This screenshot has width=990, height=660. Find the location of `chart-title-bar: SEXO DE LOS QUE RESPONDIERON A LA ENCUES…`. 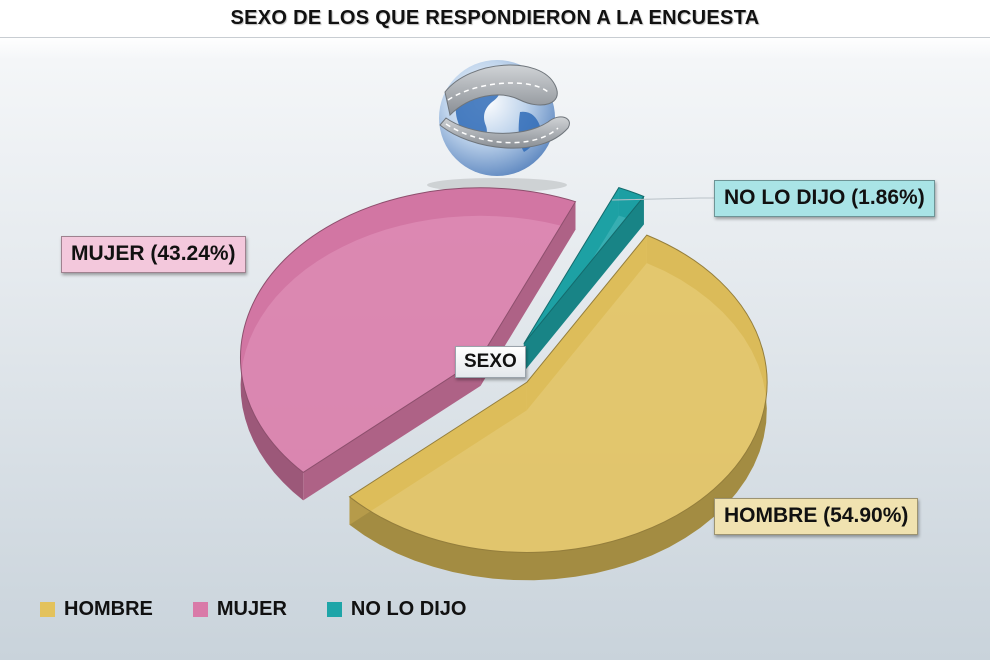

chart-title-bar: SEXO DE LOS QUE RESPONDIERON A LA ENCUES… is located at coordinates (495, 19).